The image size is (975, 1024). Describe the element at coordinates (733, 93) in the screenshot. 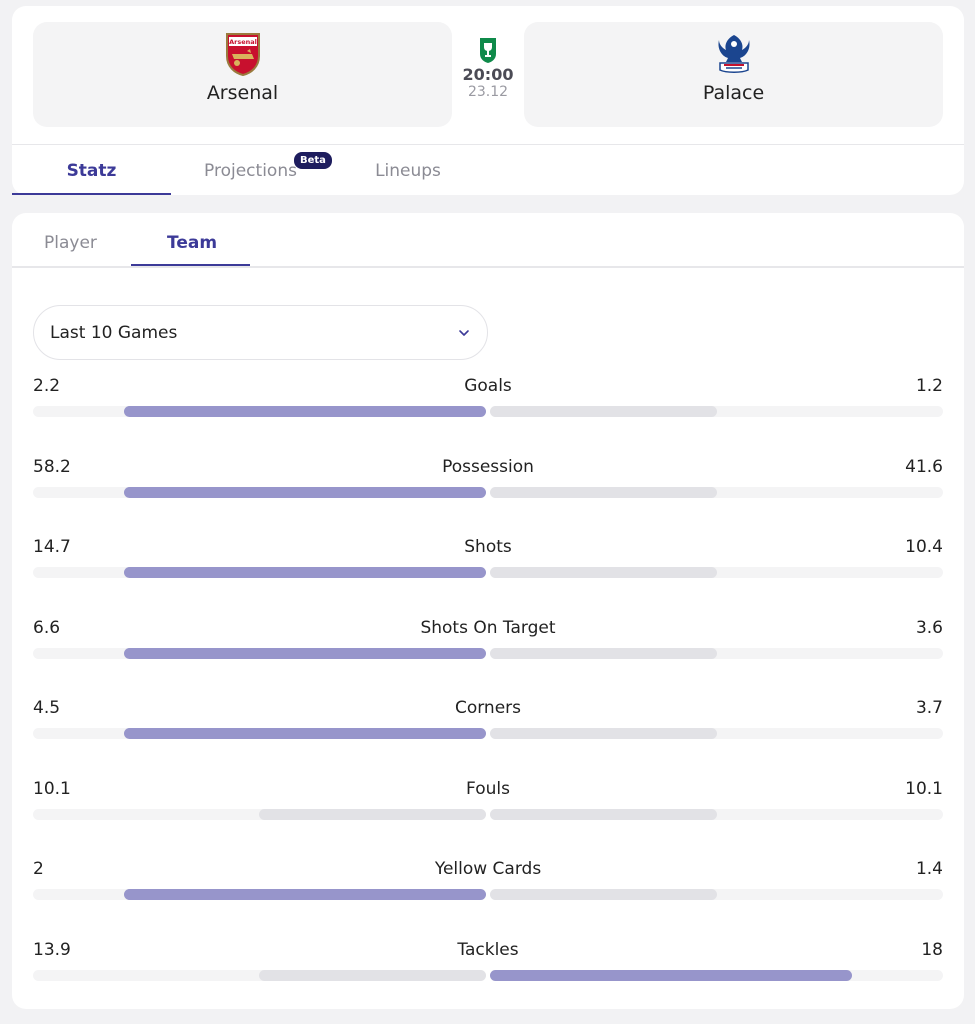

I see `away-team-name: Palace` at that location.